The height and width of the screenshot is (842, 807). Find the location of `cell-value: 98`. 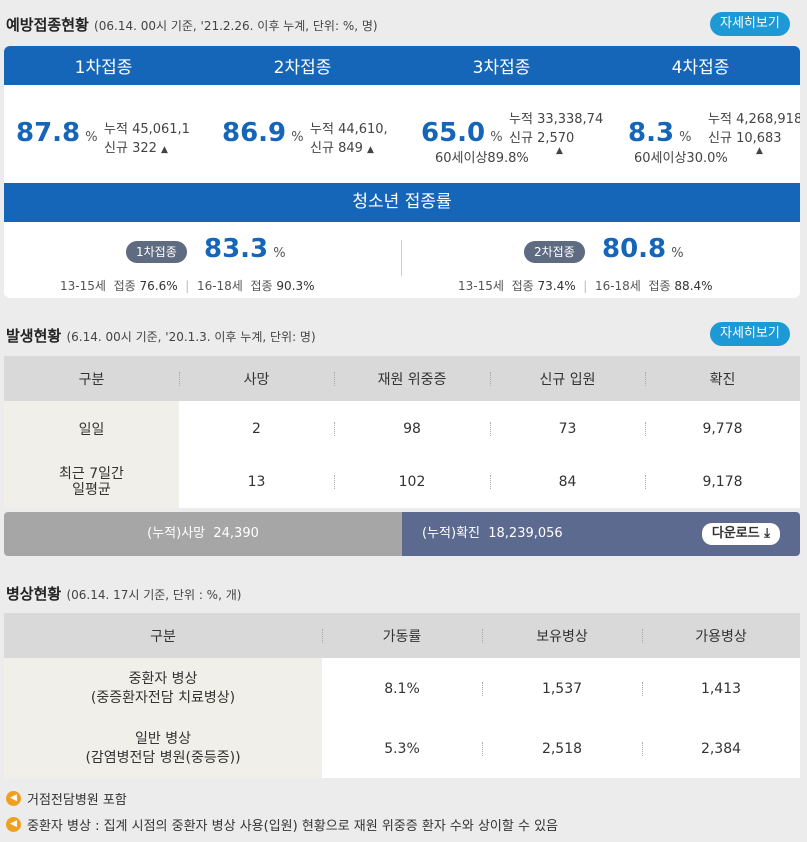

cell-value: 98 is located at coordinates (412, 428).